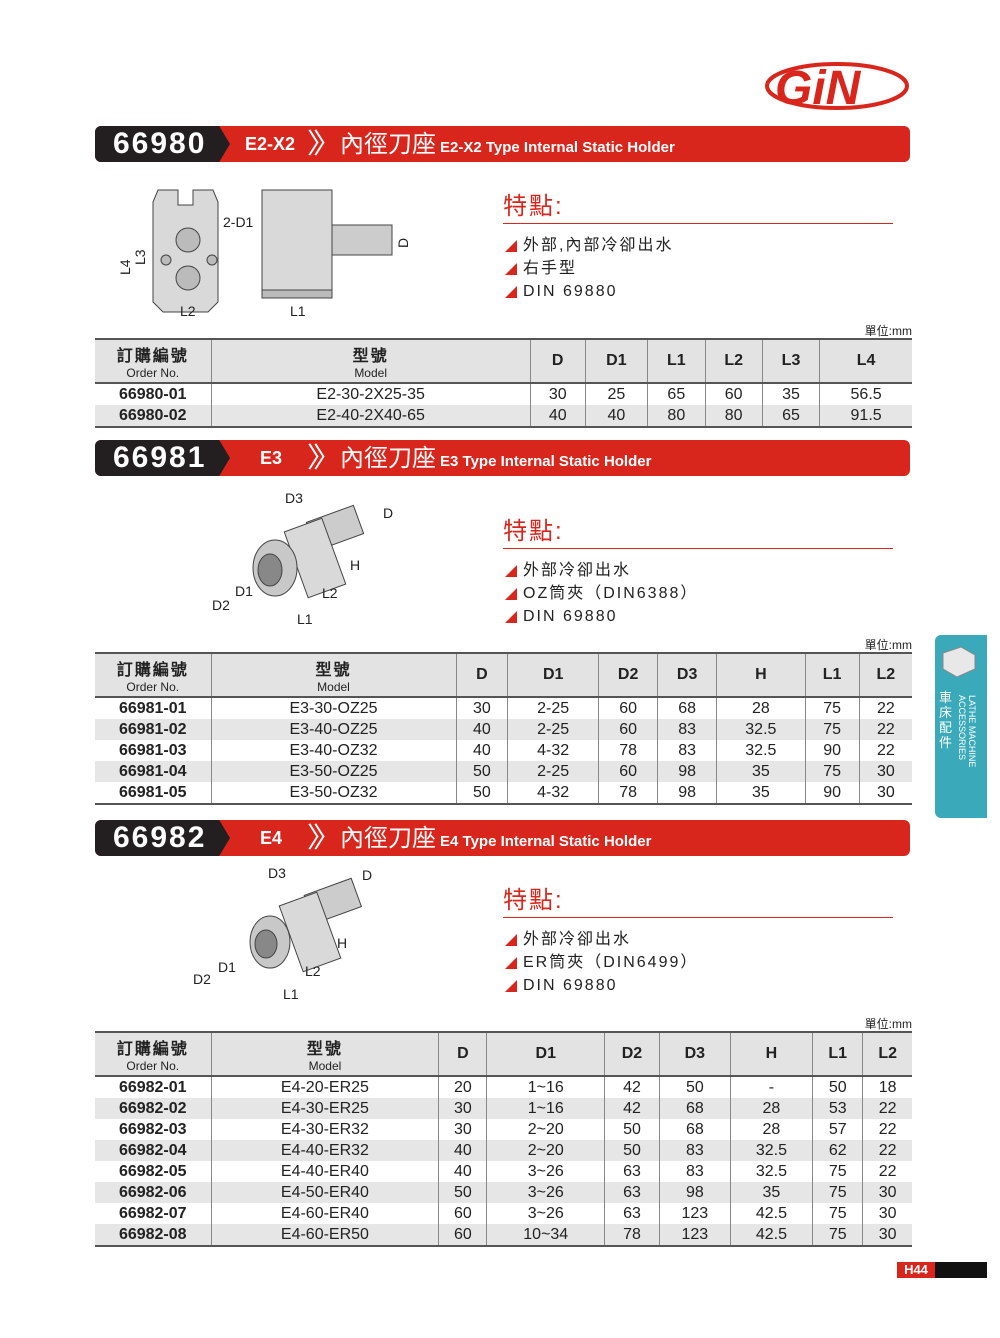  Describe the element at coordinates (282, 933) in the screenshot. I see `e4-drawing: D3 D H D1 L2 D2 L1` at that location.